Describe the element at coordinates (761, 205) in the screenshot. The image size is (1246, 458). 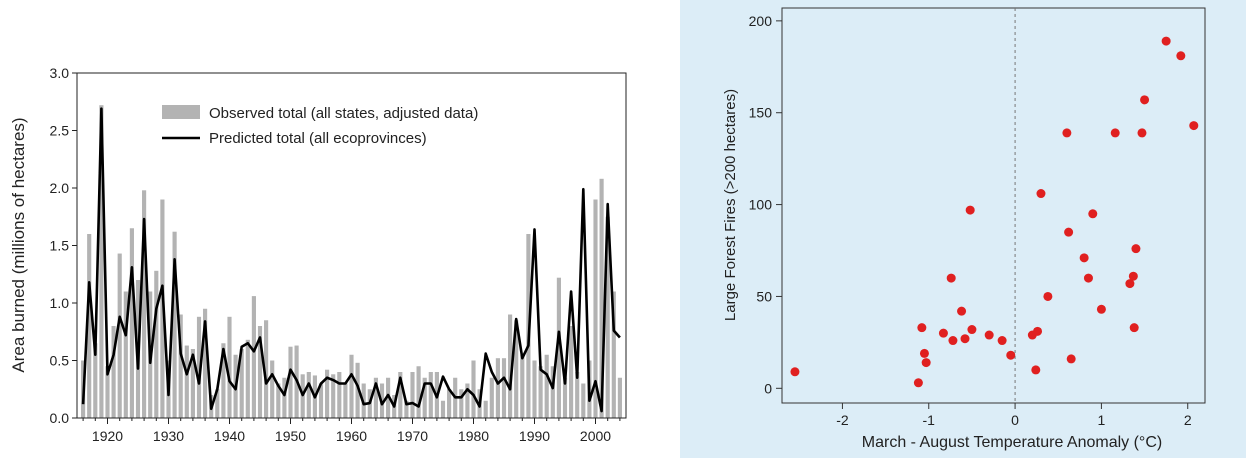
I see `y-tick-label: 100` at that location.